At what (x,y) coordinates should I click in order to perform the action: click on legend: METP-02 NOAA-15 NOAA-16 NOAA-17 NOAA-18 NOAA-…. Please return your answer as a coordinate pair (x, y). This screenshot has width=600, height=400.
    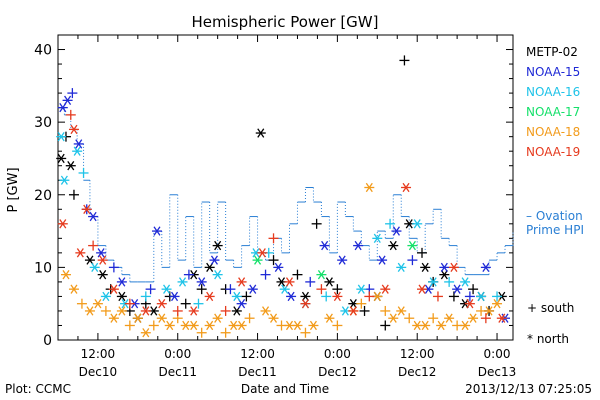
    Looking at the image, I should click on (553, 102).